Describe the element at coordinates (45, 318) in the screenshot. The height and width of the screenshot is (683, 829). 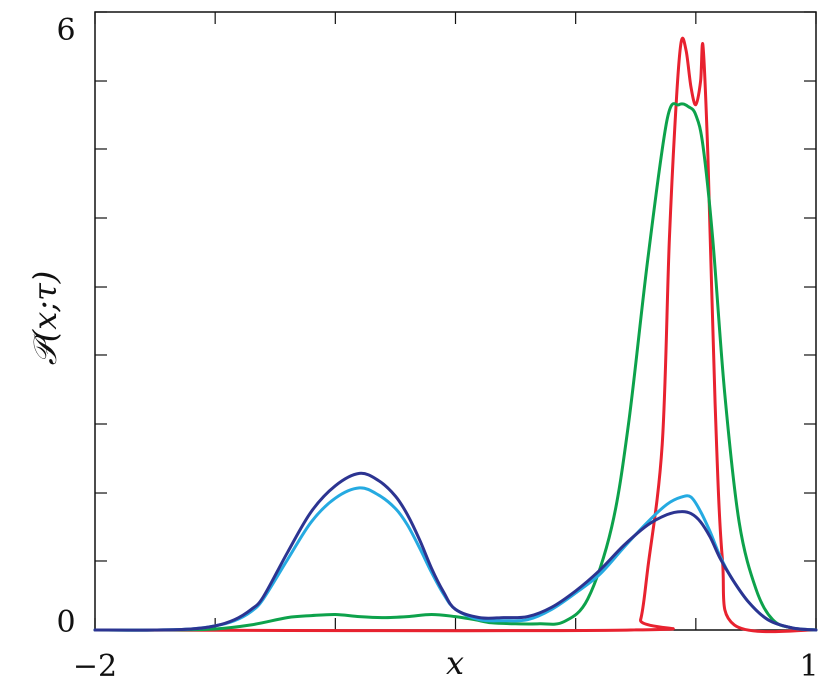
I see `y-axis-label: 𝒫(x;τ)` at that location.